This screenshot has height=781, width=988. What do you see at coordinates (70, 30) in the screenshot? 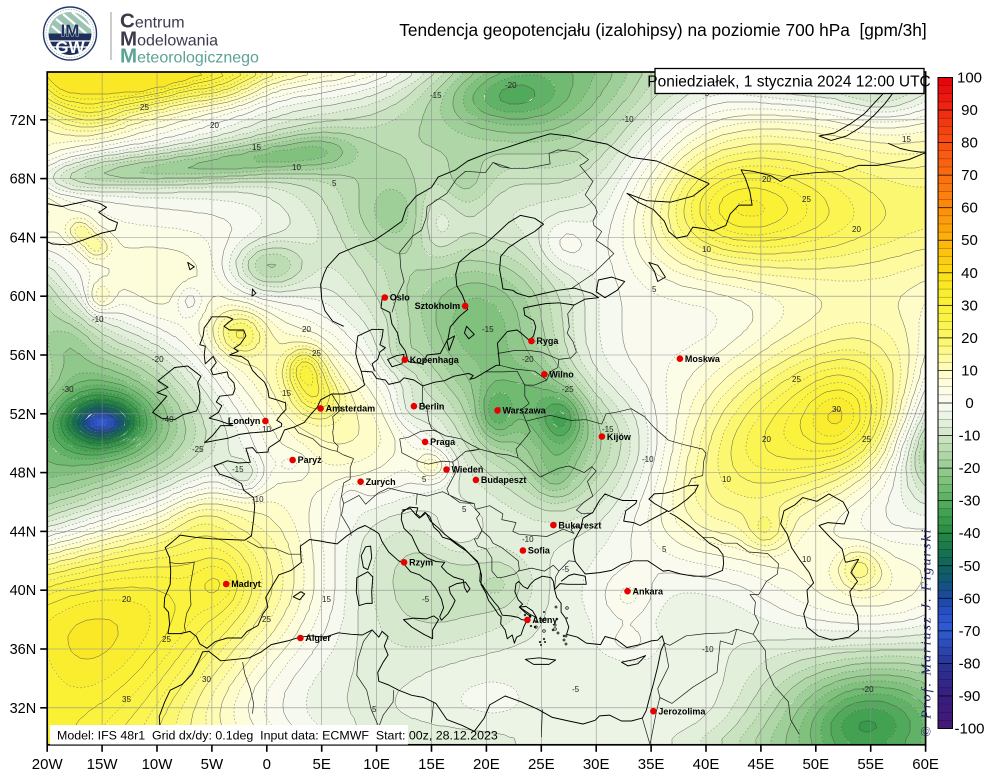
I see `svg-text: IM` at bounding box center [70, 30].